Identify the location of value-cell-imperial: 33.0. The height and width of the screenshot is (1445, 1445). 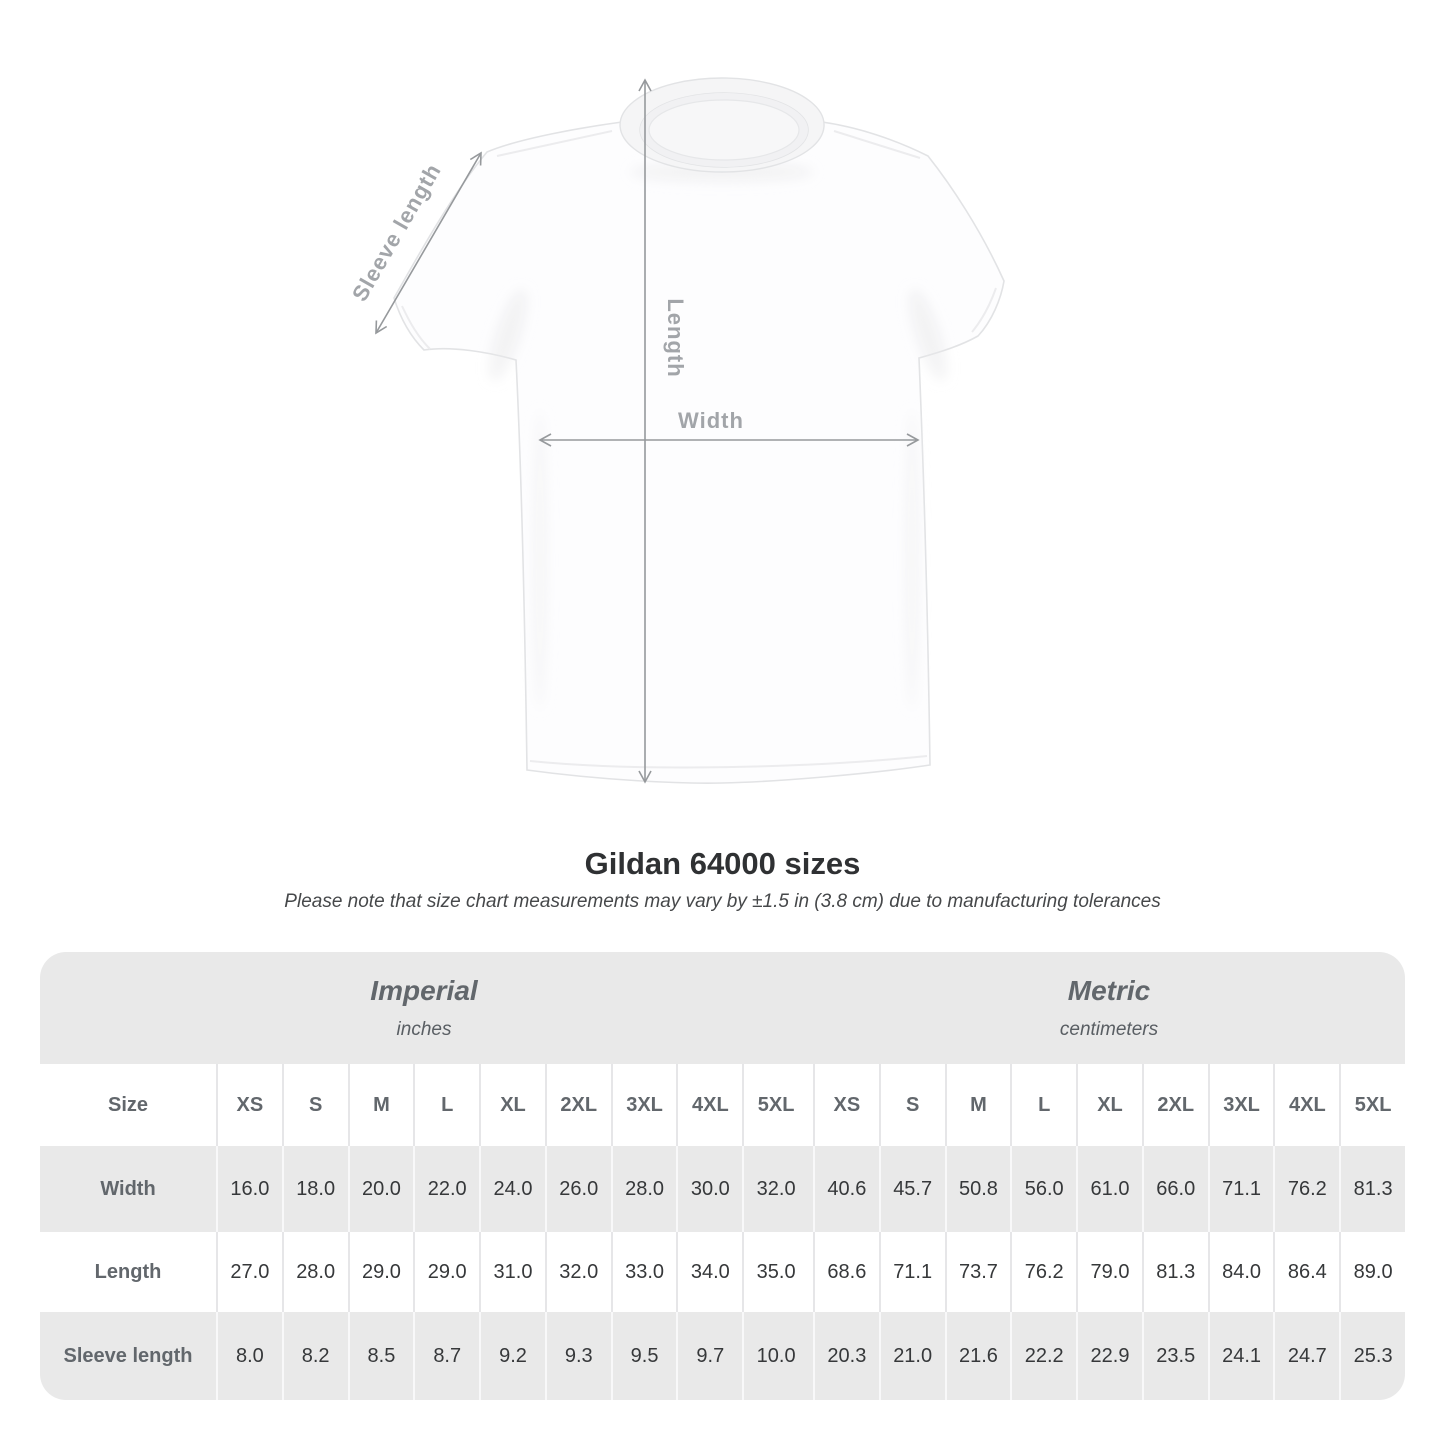
(643, 1272).